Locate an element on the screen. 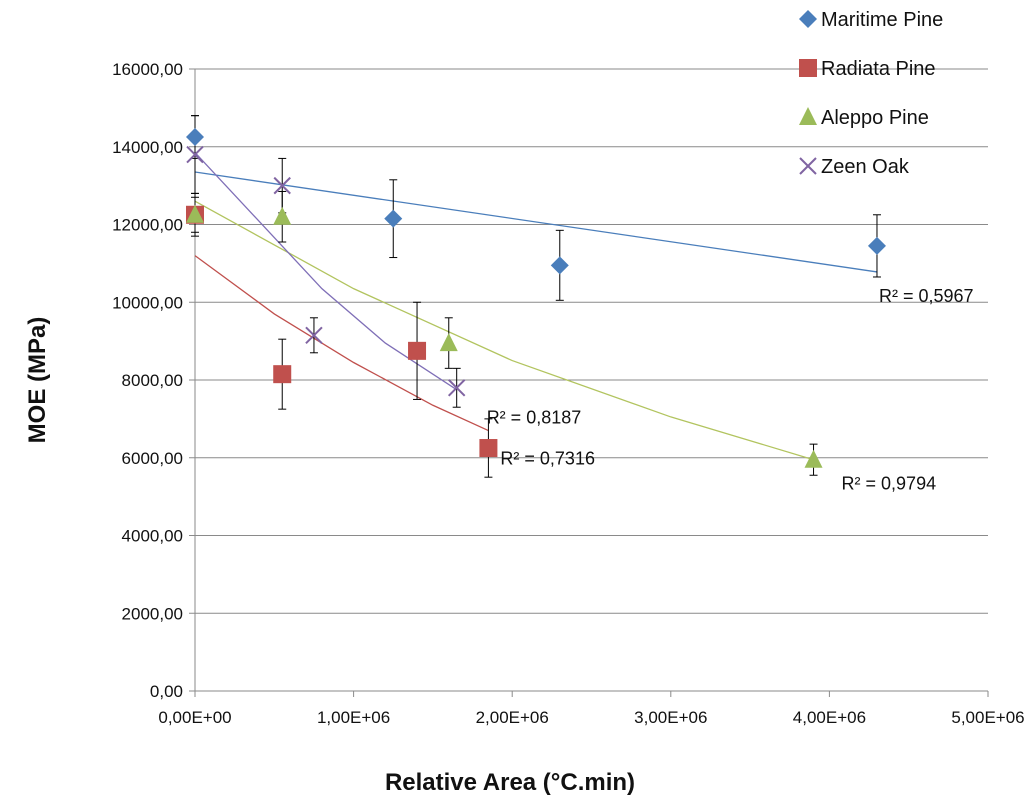 This screenshot has height=806, width=1034. x-tick-label: 1,00E+06 is located at coordinates (353, 717).